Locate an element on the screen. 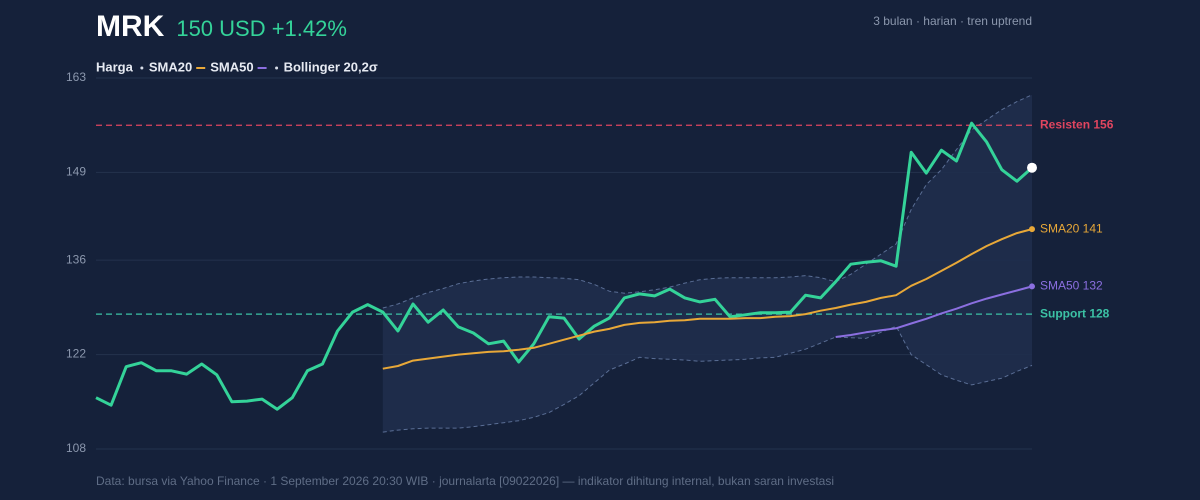  end-label: SMA20 141 is located at coordinates (1071, 228).